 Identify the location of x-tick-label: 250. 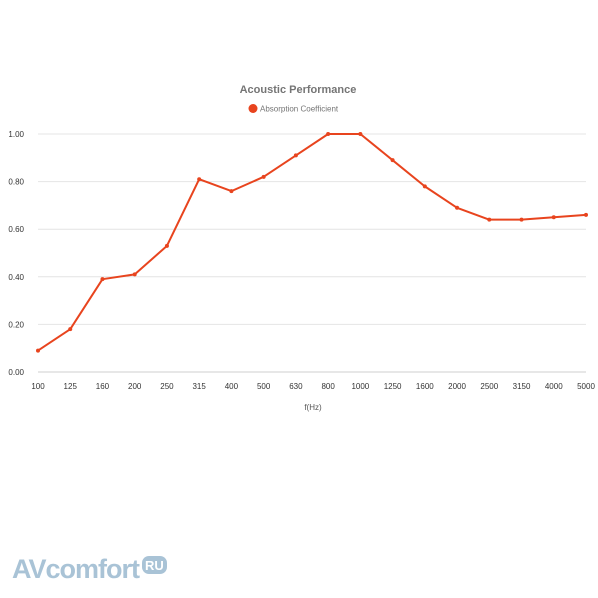
(167, 386).